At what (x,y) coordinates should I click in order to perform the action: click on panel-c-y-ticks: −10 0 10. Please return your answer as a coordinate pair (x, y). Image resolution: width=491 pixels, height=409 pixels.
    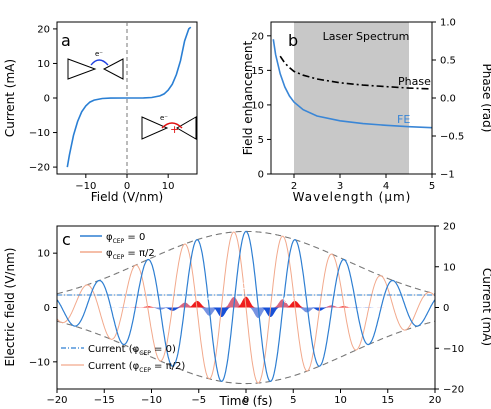
    Looking at the image, I should click on (43, 308).